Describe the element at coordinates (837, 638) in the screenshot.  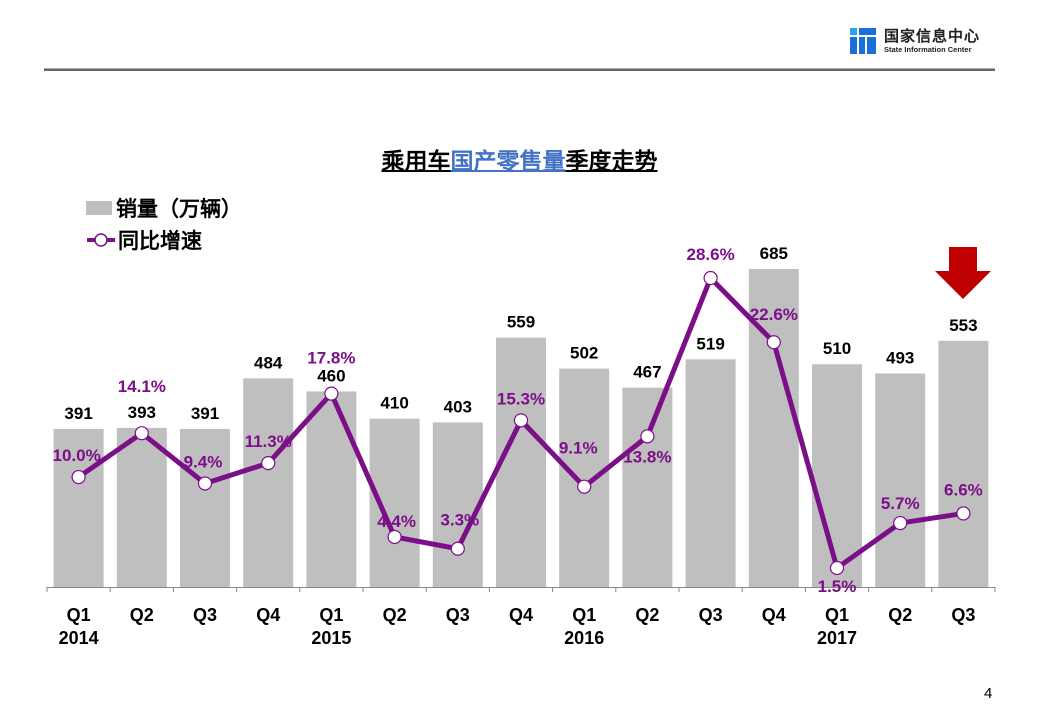
I see `x-tick-year: 2017` at that location.